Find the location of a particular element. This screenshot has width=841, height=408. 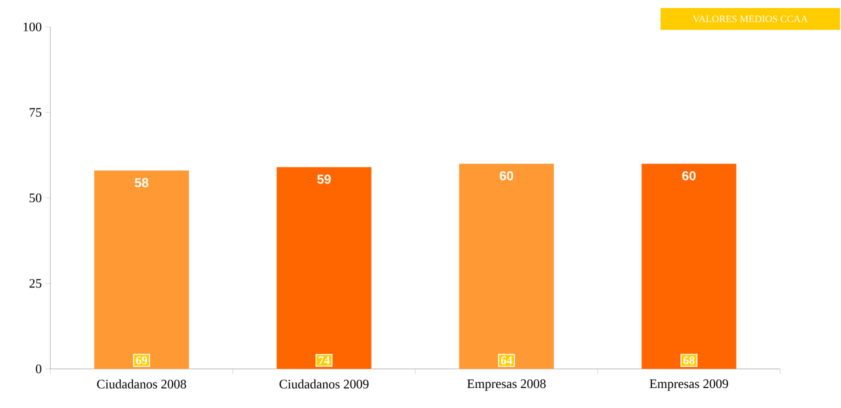

y-tick-label: 25 is located at coordinates (35, 283).